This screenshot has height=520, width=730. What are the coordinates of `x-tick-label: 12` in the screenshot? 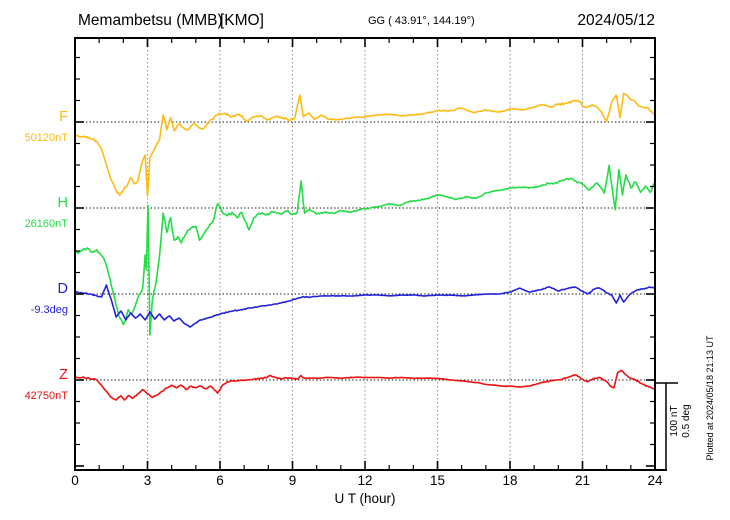 It's located at (364, 480).